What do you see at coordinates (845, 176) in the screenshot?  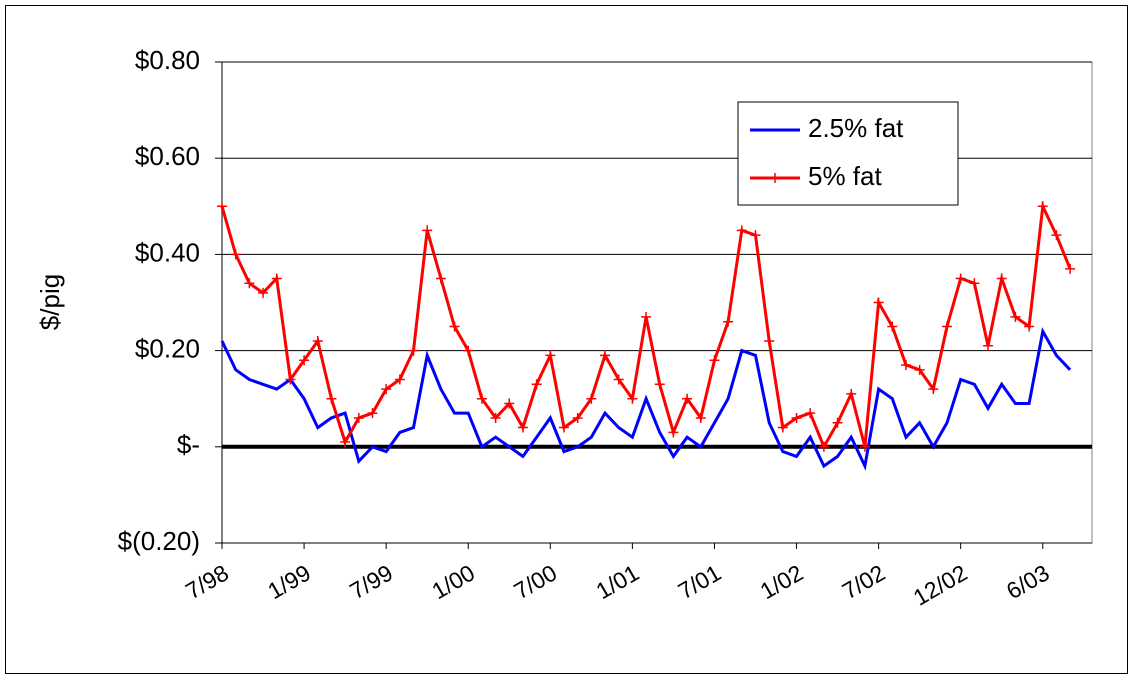 I see `legend-label: 5% fat` at bounding box center [845, 176].